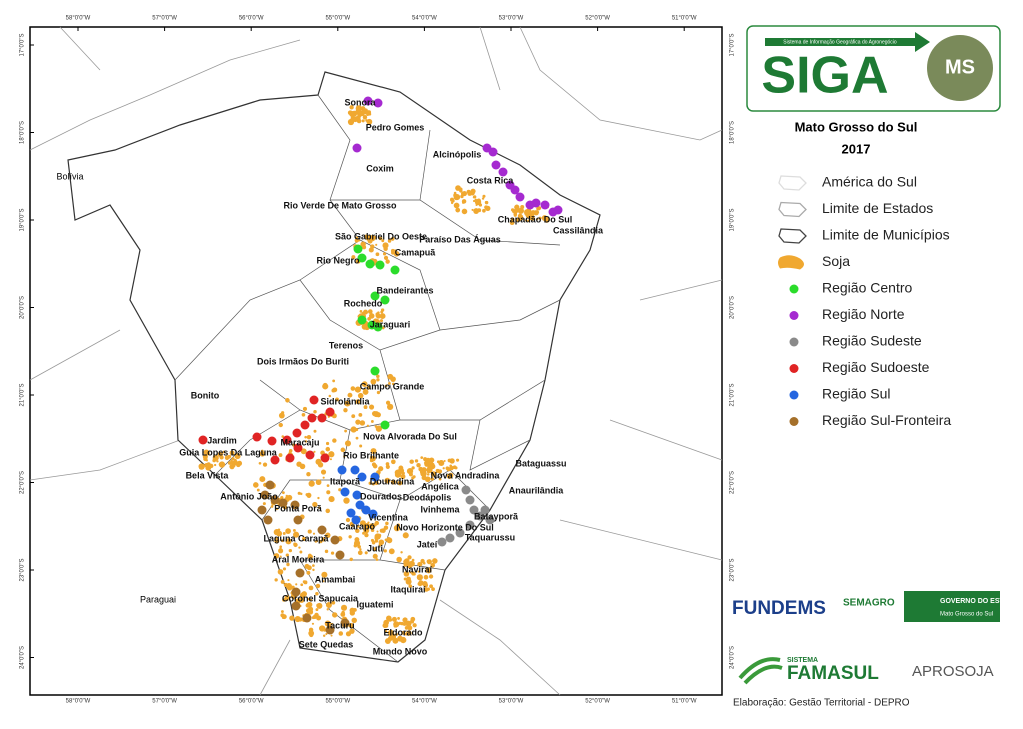 The width and height of the screenshot is (1023, 729). What do you see at coordinates (496, 516) in the screenshot?
I see `city-label: Batayporã` at bounding box center [496, 516].